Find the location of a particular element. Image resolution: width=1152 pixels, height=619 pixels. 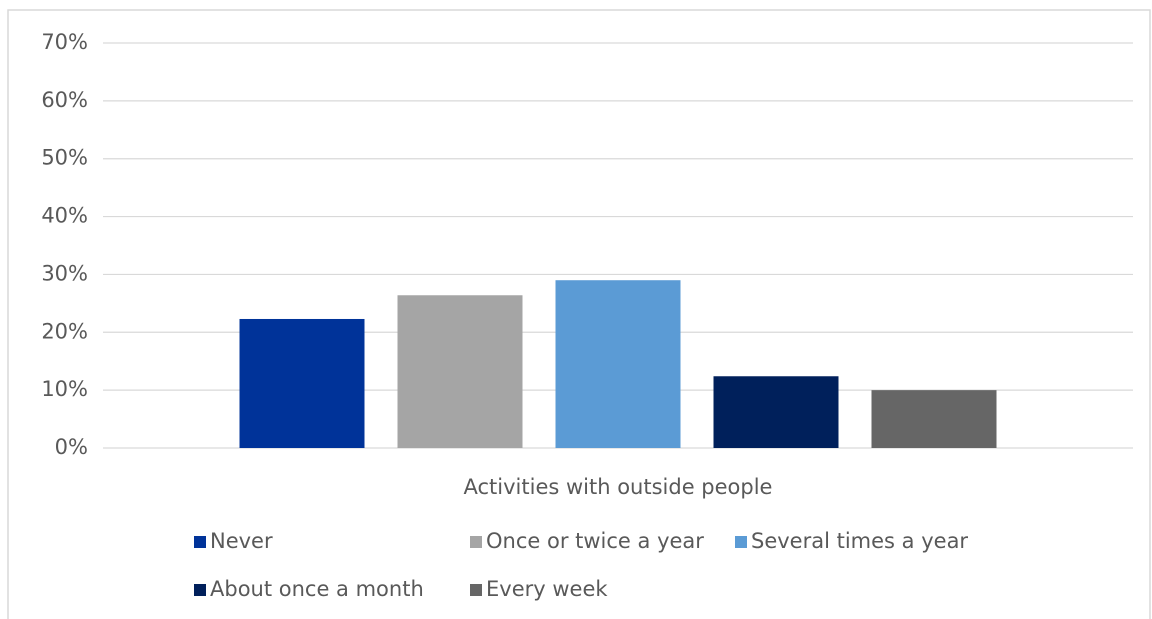

legend-label: Every week is located at coordinates (547, 589).